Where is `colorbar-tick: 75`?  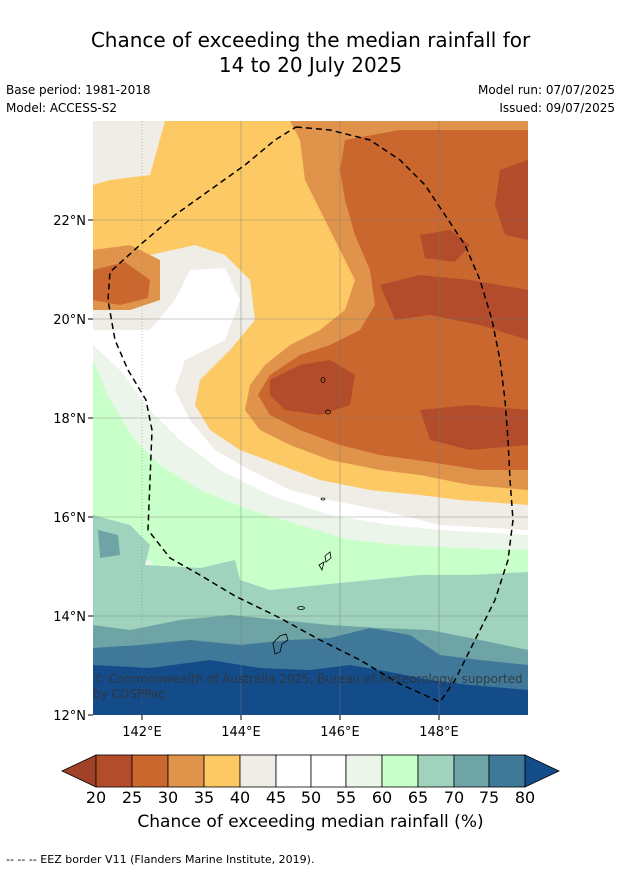
colorbar-tick: 75 is located at coordinates (489, 797).